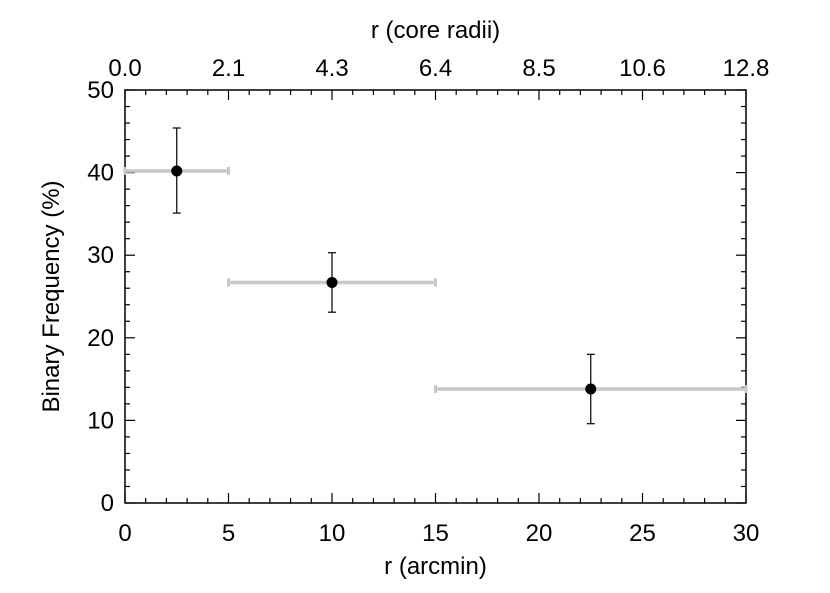 This screenshot has width=830, height=593. Describe the element at coordinates (100, 173) in the screenshot. I see `y-tick-label: 40` at that location.